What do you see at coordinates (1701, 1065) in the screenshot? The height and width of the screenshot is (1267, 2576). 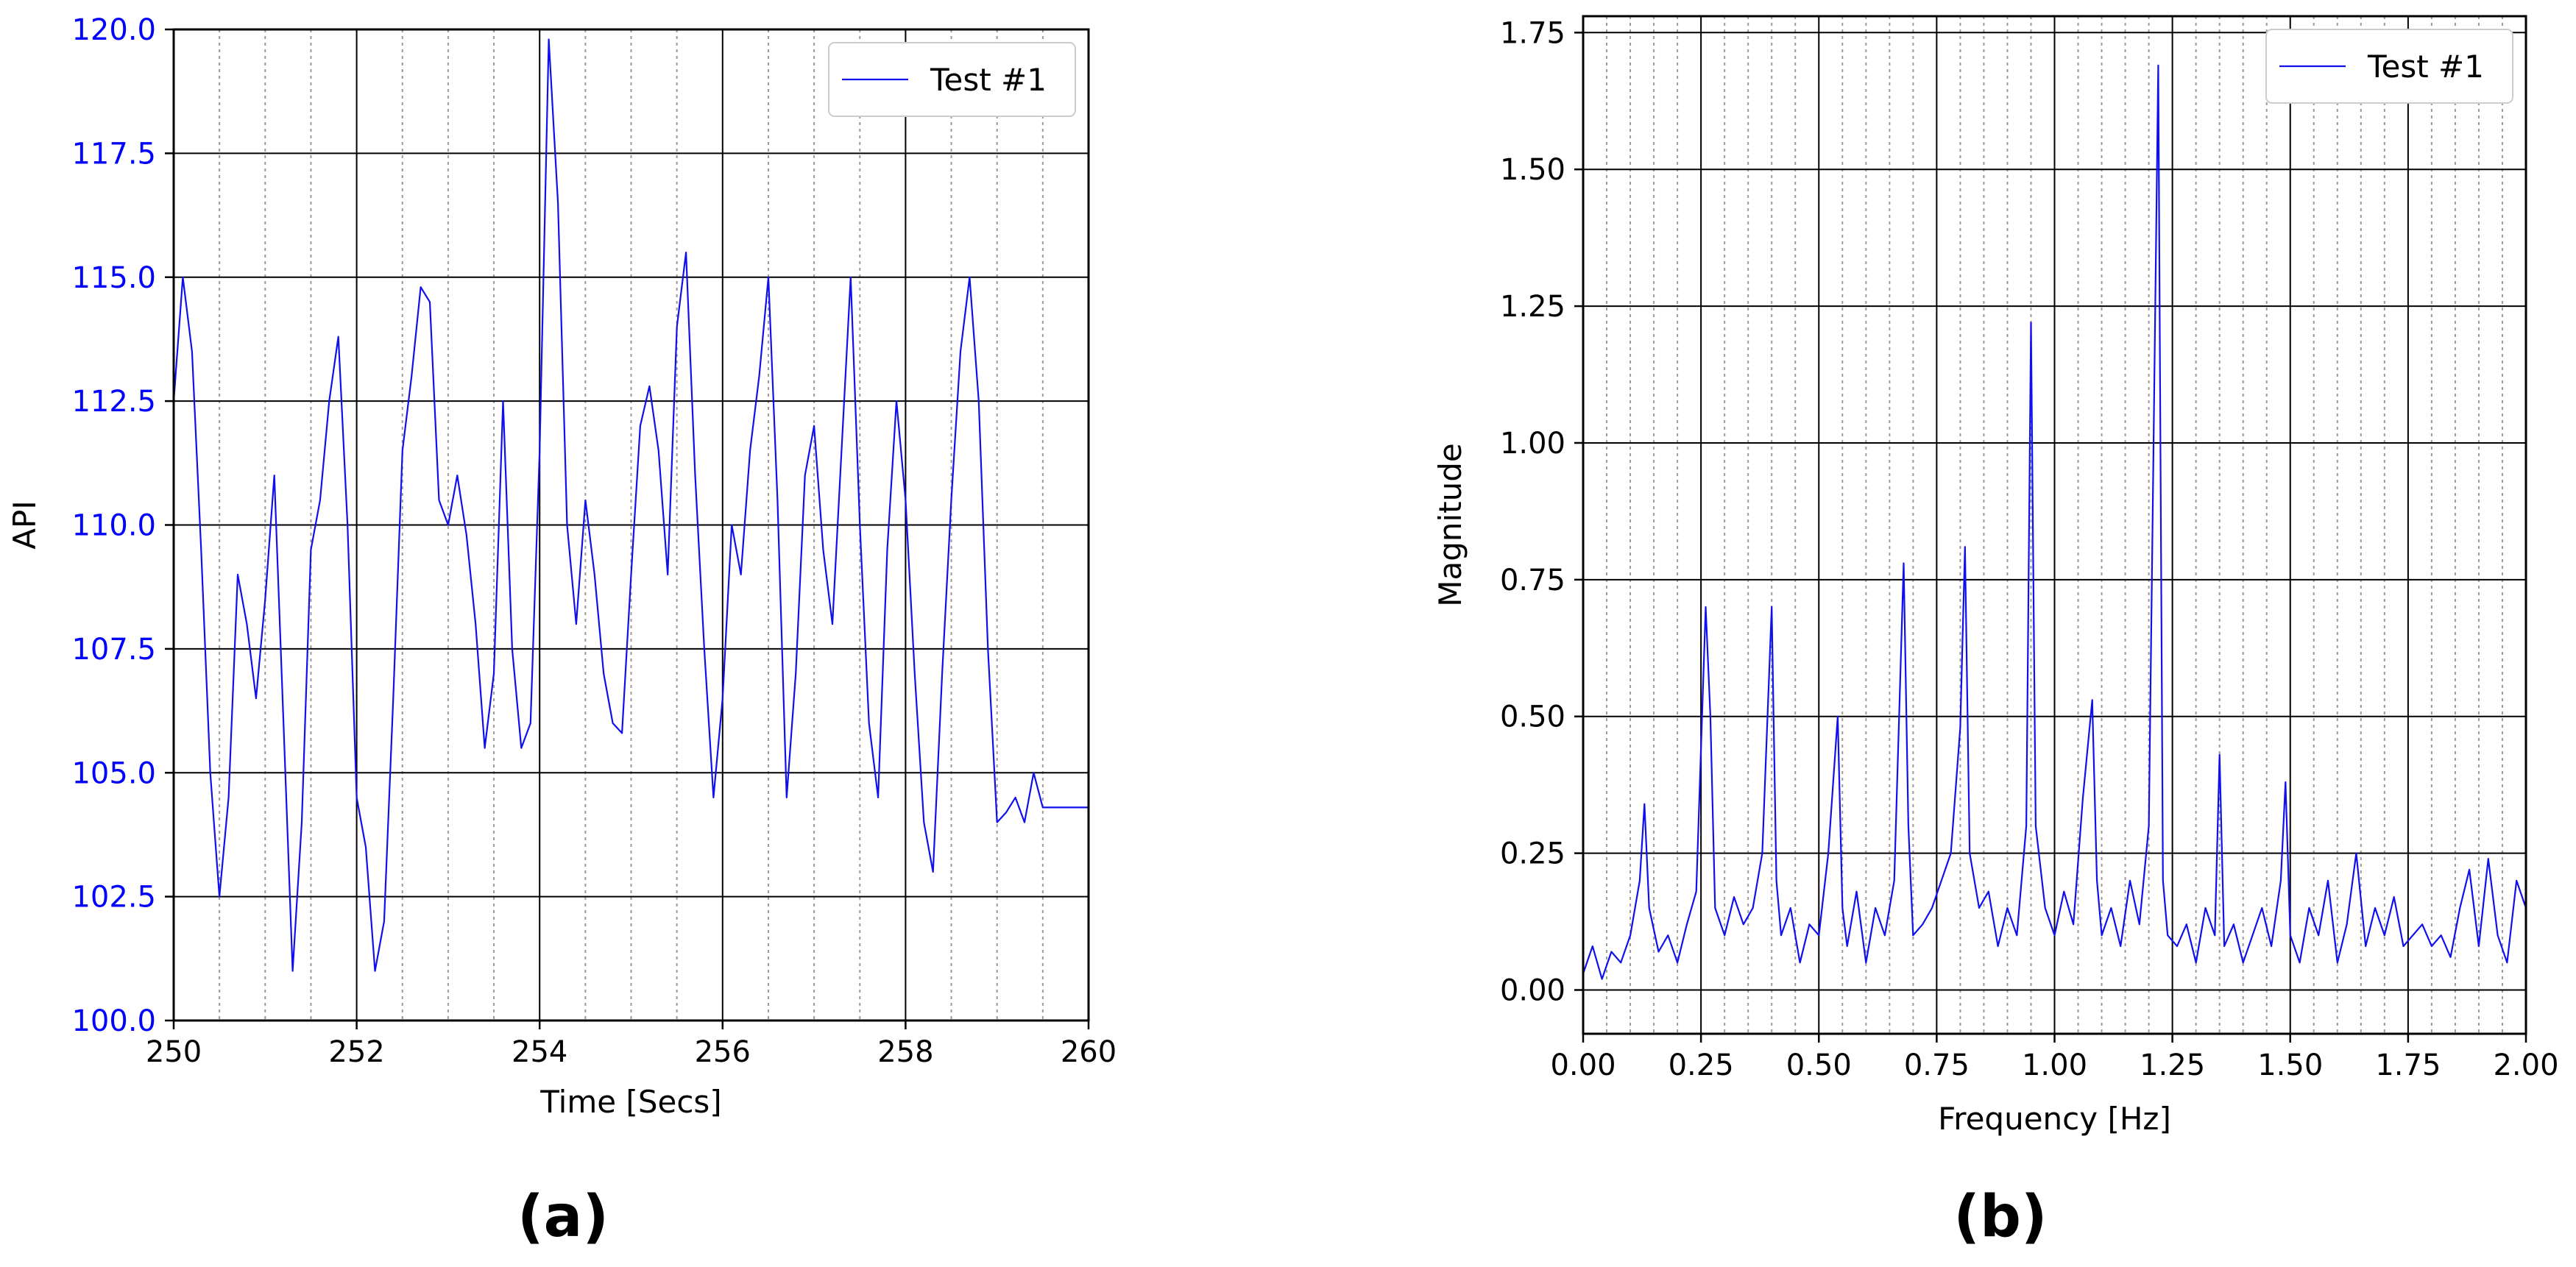 I see `x-tick-label: 0.25` at bounding box center [1701, 1065].